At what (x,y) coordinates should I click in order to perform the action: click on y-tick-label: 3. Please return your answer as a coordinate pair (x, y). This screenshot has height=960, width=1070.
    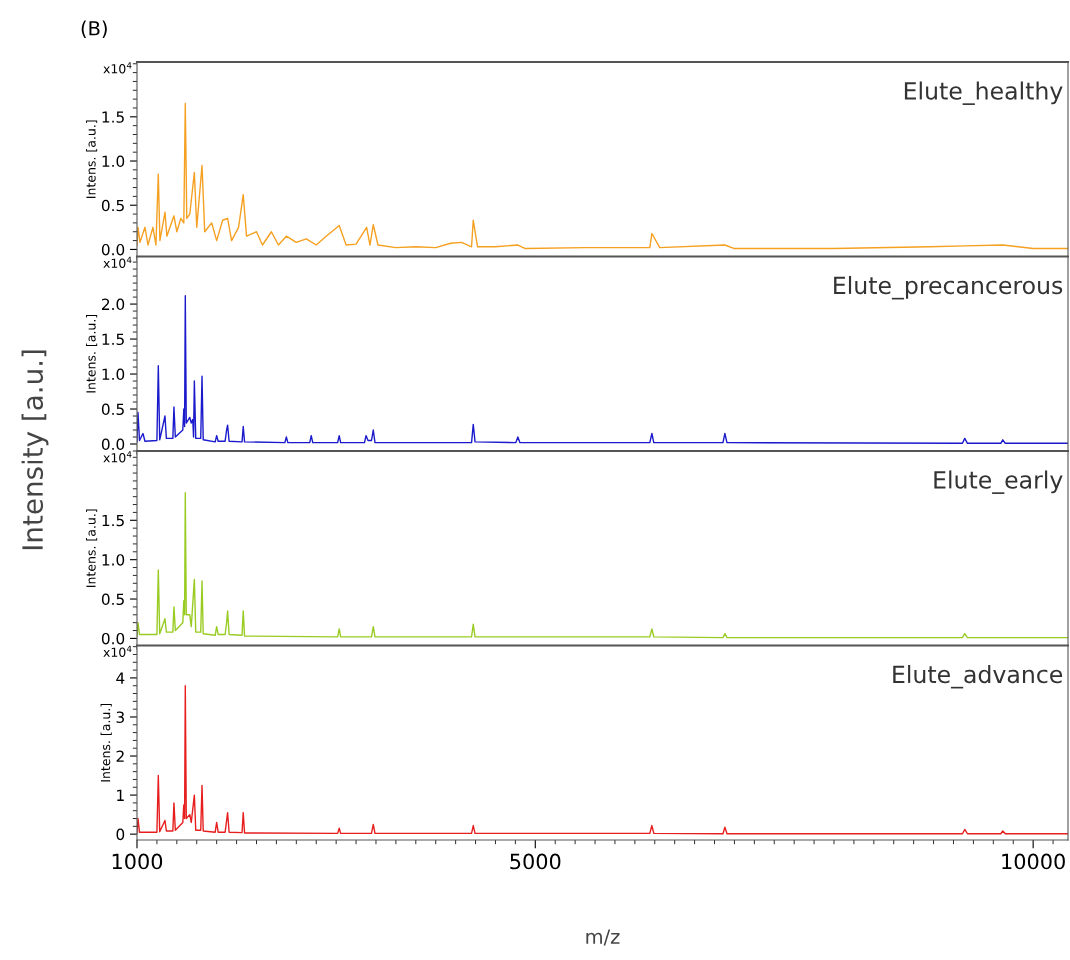
    Looking at the image, I should click on (120, 717).